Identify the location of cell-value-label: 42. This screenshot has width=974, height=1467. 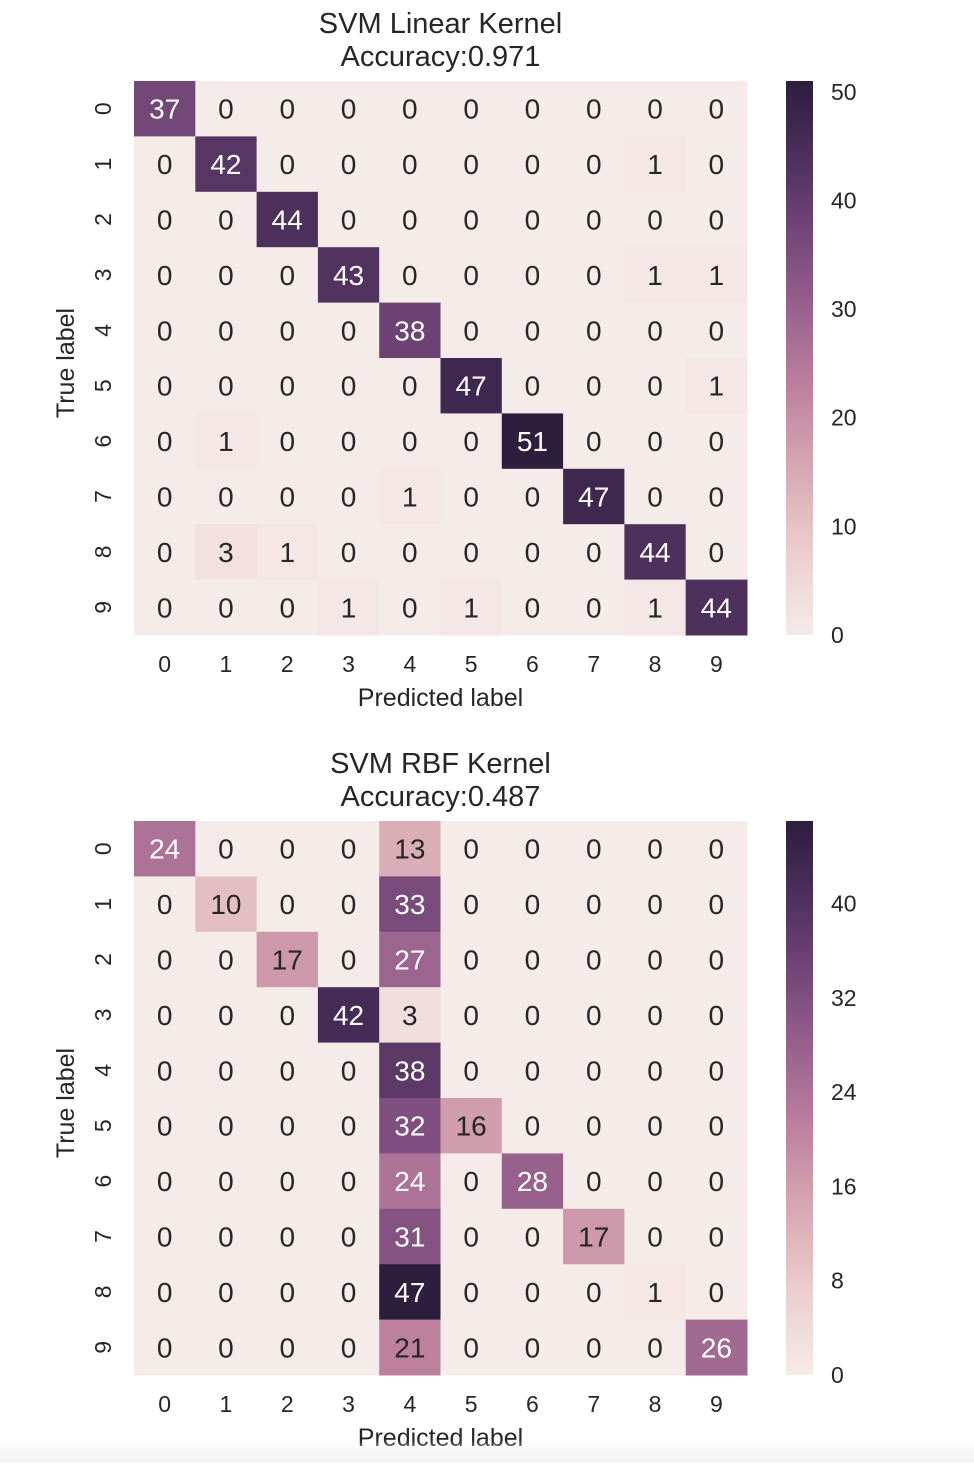
(348, 1015).